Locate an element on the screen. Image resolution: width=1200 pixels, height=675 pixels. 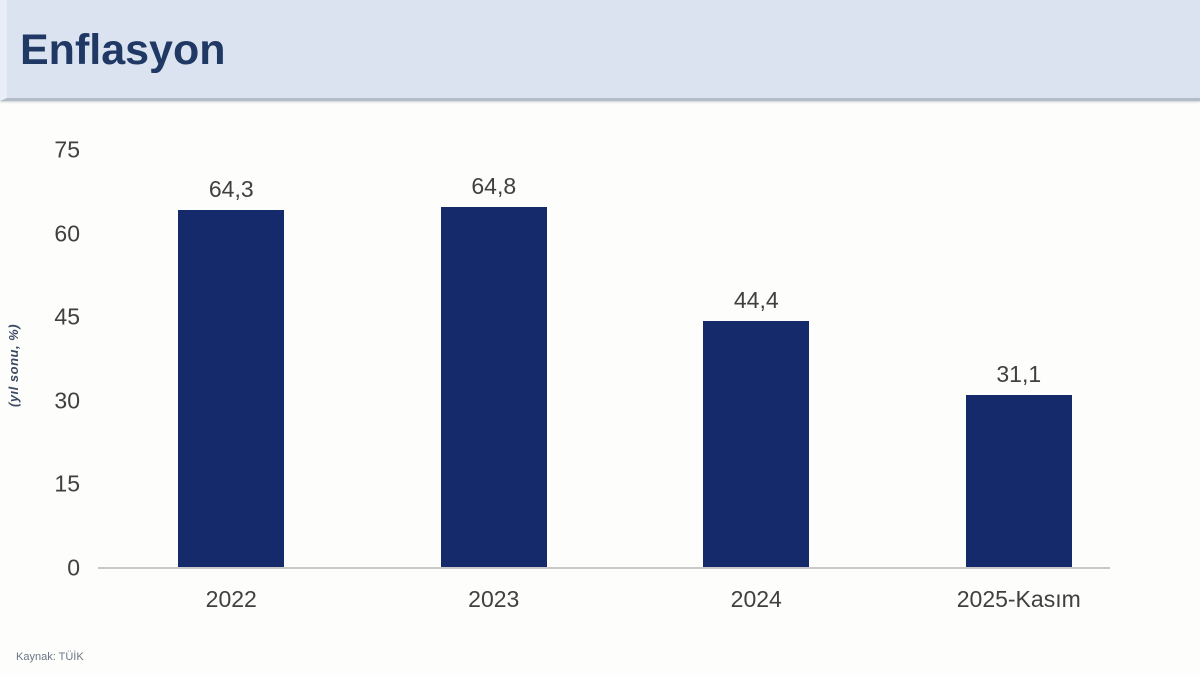
page-title: Enflasyon is located at coordinates (123, 50).